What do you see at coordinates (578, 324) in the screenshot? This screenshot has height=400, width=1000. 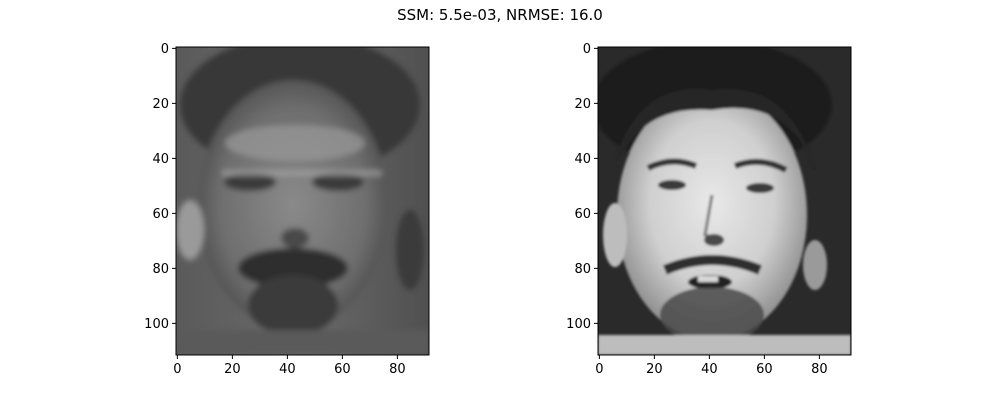 I see `right-ytick-label-100: 100` at bounding box center [578, 324].